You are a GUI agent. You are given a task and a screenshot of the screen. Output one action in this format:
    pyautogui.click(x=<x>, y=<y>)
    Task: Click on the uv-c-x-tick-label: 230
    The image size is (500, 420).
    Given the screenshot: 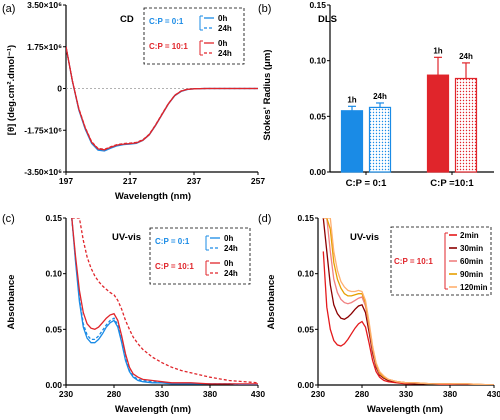 What is the action you would take?
    pyautogui.click(x=66, y=394)
    